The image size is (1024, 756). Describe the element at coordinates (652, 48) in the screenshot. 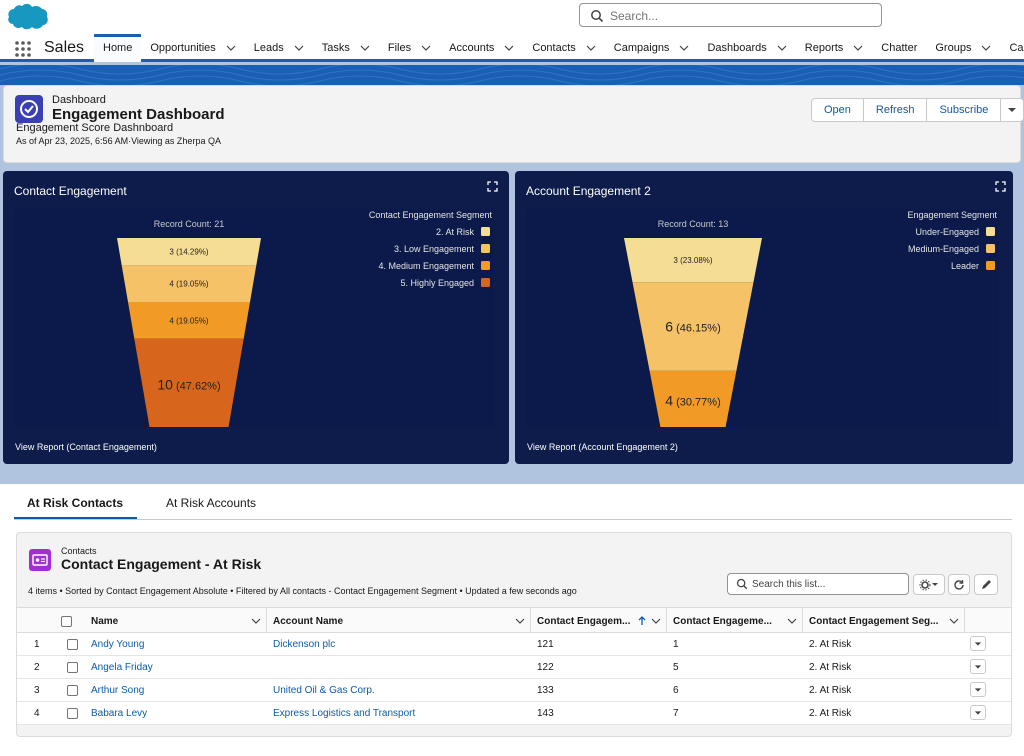

I see `nav-tab-campaigns: Campaigns` at that location.